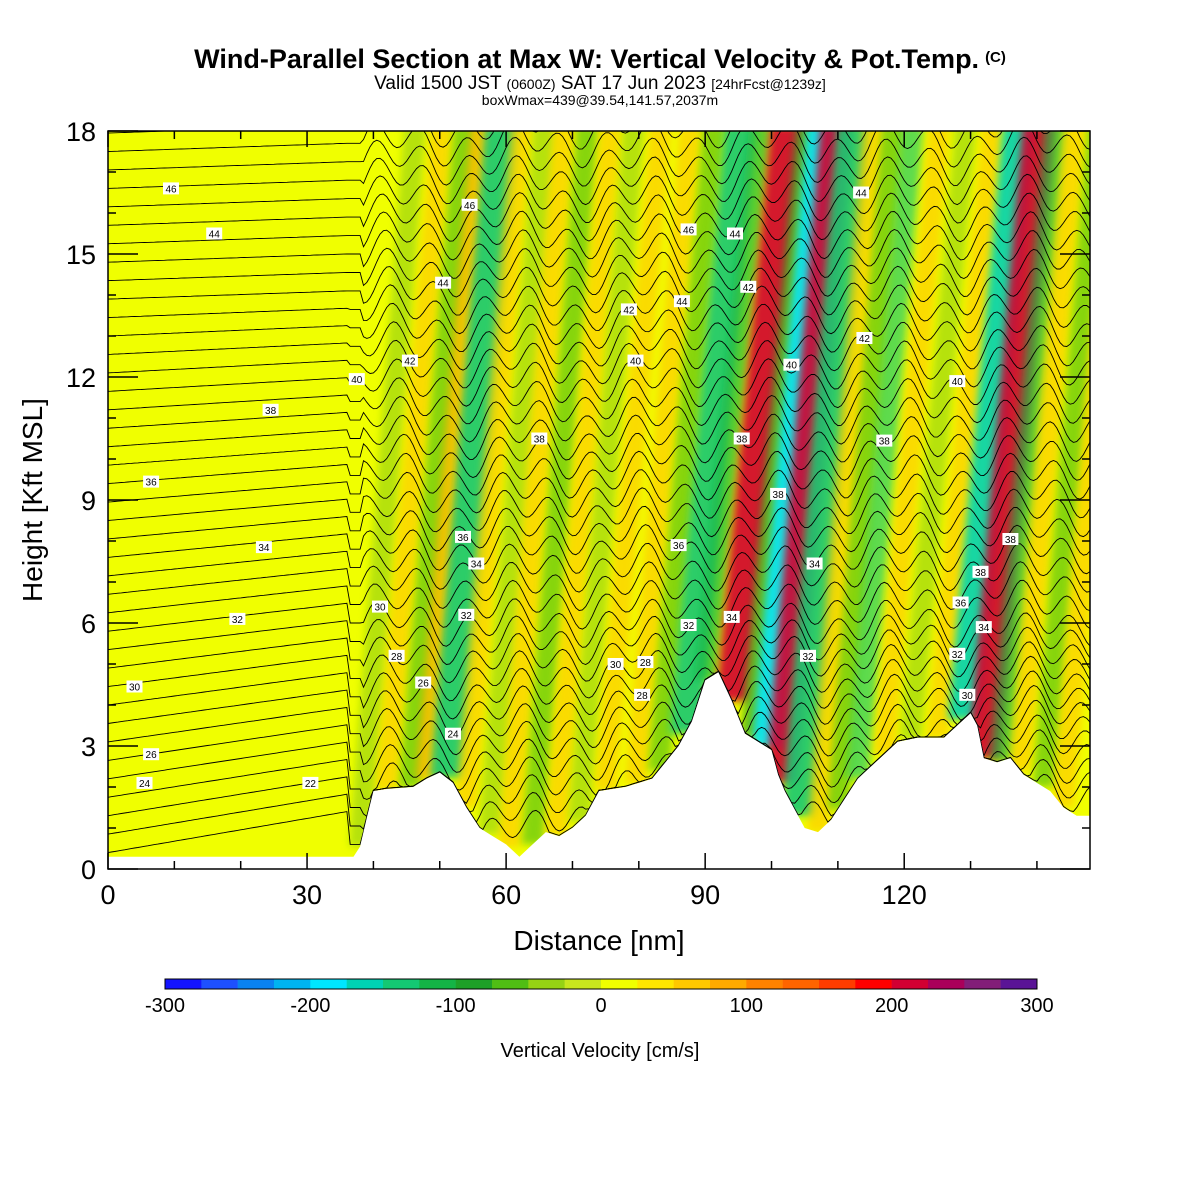 The height and width of the screenshot is (1200, 1200). I want to click on contour-label-16: 32, so click(466, 615).